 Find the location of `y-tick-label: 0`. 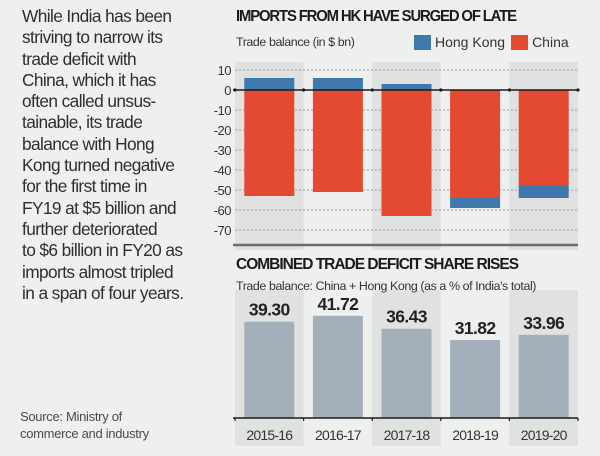

y-tick-label: 0 is located at coordinates (227, 90).